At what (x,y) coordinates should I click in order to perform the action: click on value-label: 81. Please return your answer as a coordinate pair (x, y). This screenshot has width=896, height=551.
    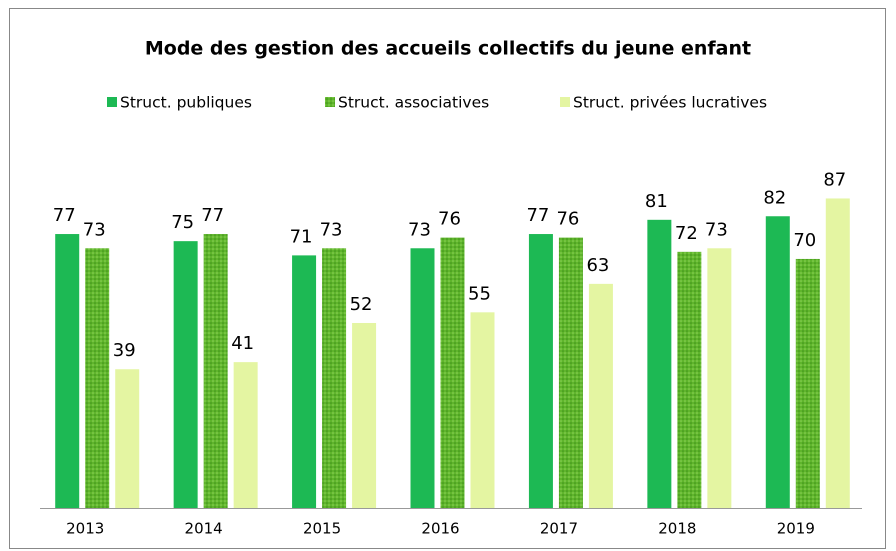
    Looking at the image, I should click on (656, 201).